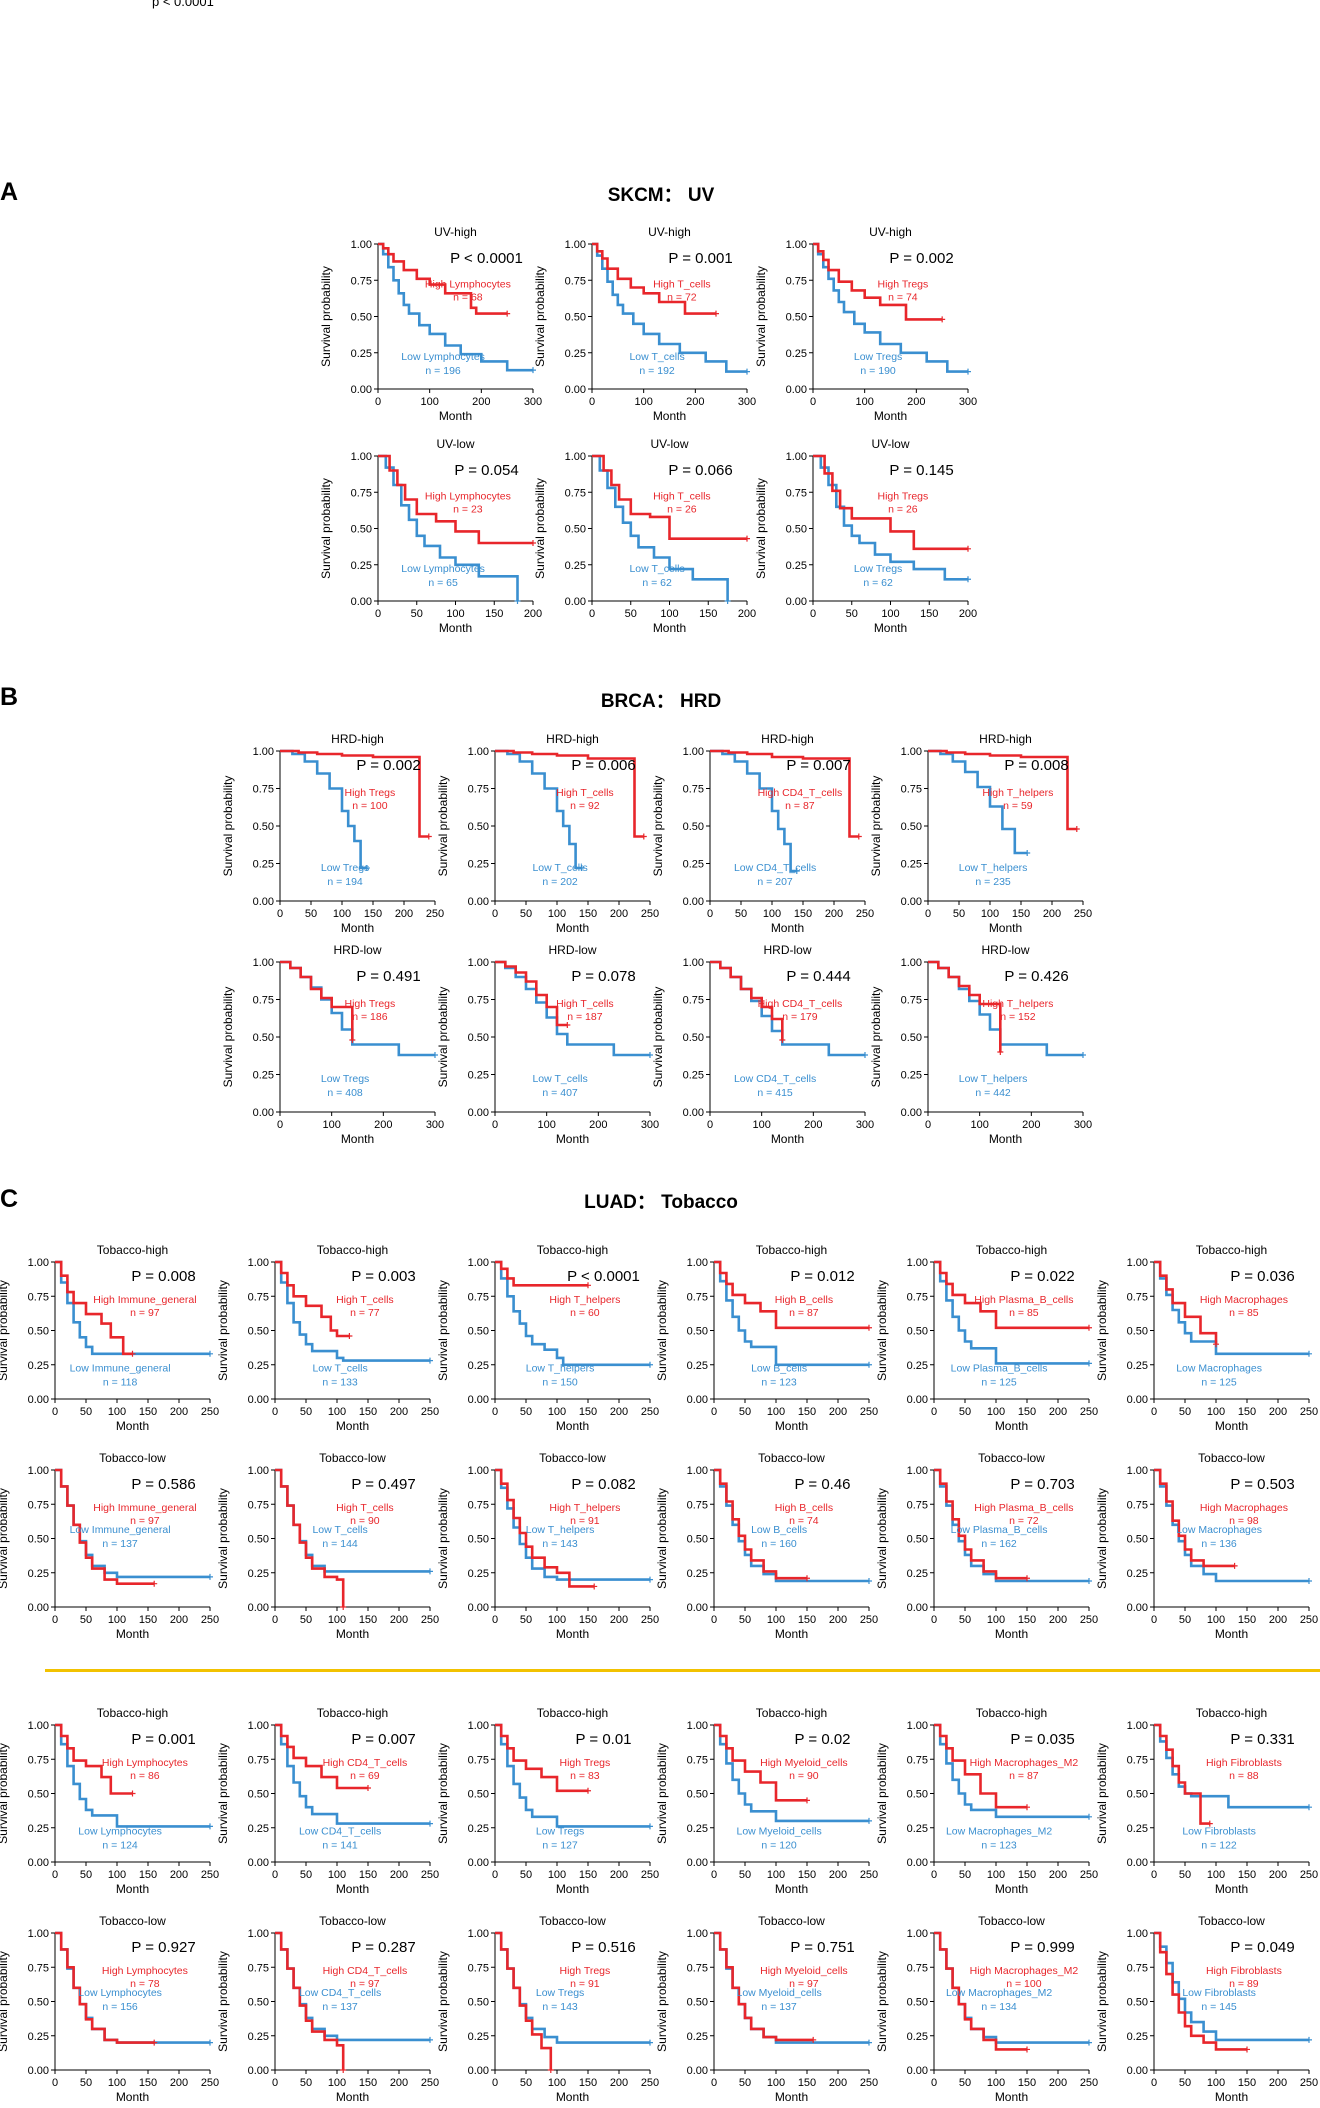 The image size is (1320, 2108). What do you see at coordinates (38, 1263) in the screenshot?
I see `y-tick-label: 1.00` at bounding box center [38, 1263].